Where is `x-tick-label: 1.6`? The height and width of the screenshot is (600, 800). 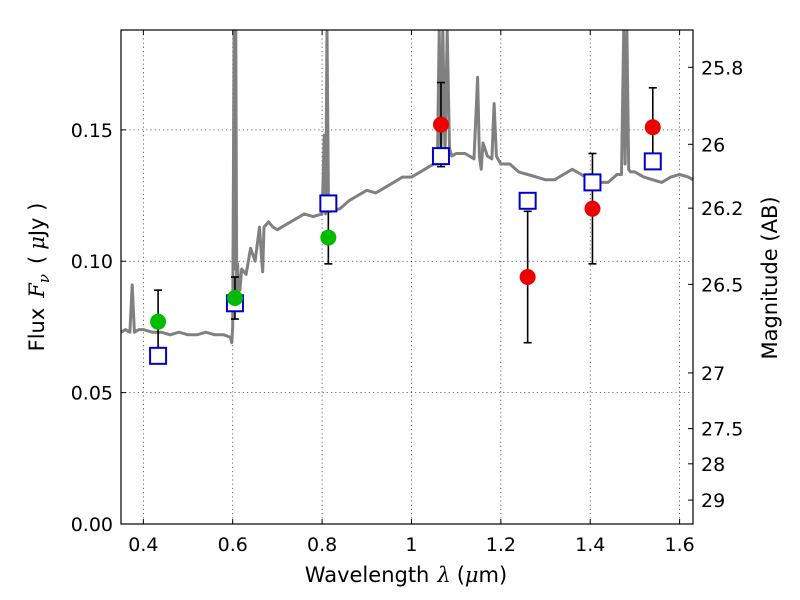
x-tick-label: 1.6 is located at coordinates (679, 545).